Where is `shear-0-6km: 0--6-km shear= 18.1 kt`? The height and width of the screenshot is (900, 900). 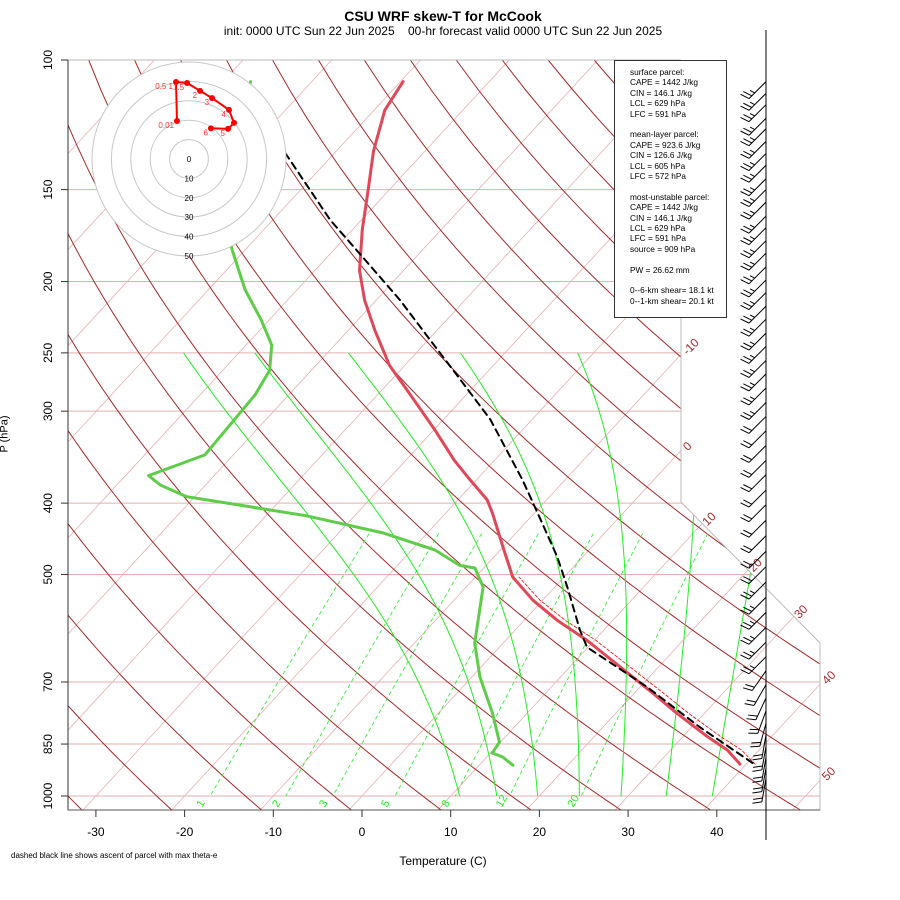 shear-0-6km: 0--6-km shear= 18.1 kt is located at coordinates (672, 290).